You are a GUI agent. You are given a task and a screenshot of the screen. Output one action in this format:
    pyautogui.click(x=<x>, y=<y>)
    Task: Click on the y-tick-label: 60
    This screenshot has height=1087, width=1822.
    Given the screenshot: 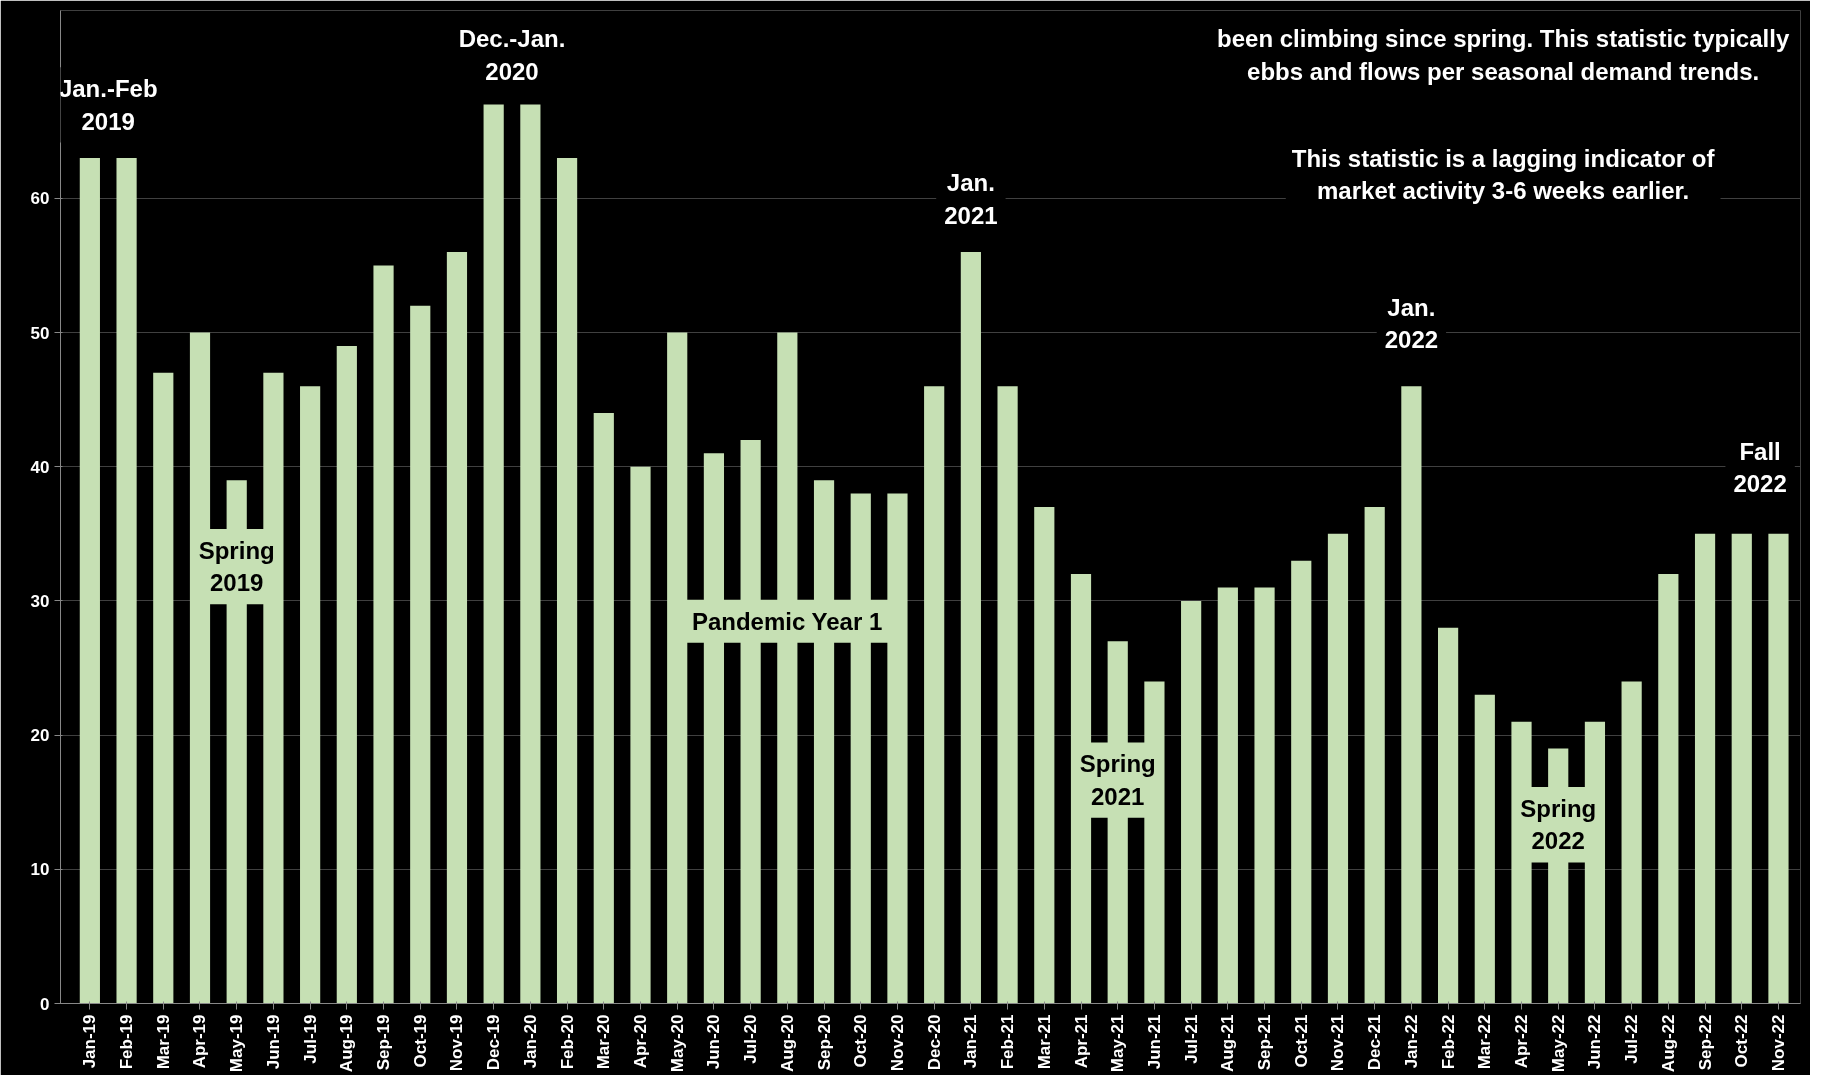 What is the action you would take?
    pyautogui.click(x=40, y=199)
    